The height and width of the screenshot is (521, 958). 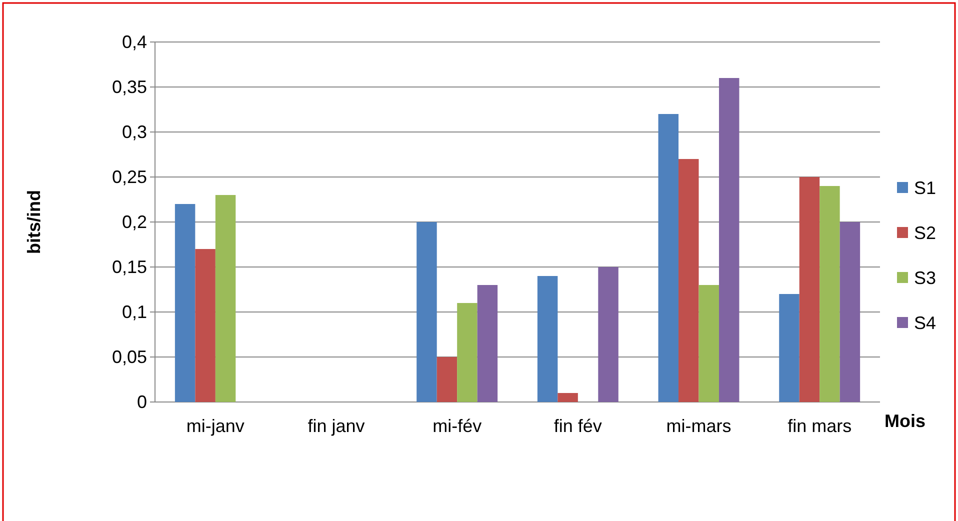 What do you see at coordinates (336, 426) in the screenshot?
I see `x-tick-label: fin janv` at bounding box center [336, 426].